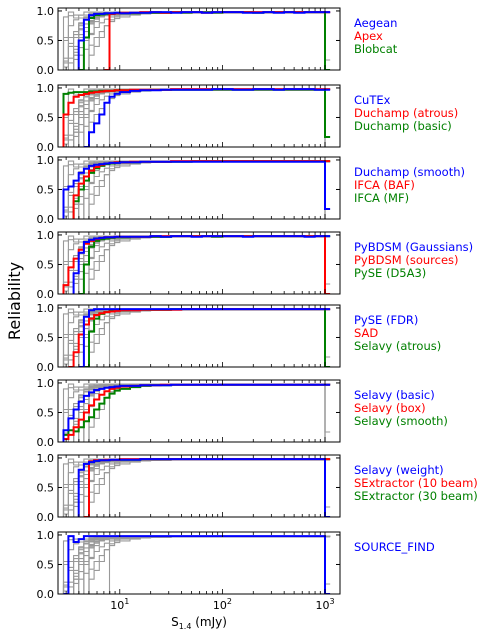 This screenshot has width=491, height=639. What do you see at coordinates (394, 547) in the screenshot?
I see `legend-entry: SOURCE_FIND` at bounding box center [394, 547].